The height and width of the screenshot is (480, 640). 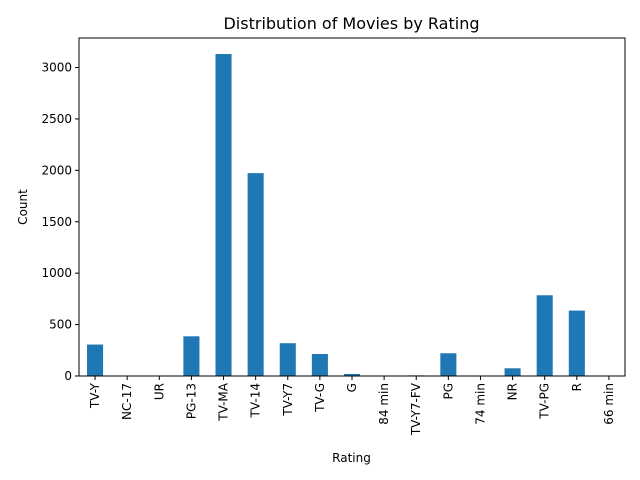 What do you see at coordinates (56, 68) in the screenshot?
I see `y-tick-label: 3000` at bounding box center [56, 68].